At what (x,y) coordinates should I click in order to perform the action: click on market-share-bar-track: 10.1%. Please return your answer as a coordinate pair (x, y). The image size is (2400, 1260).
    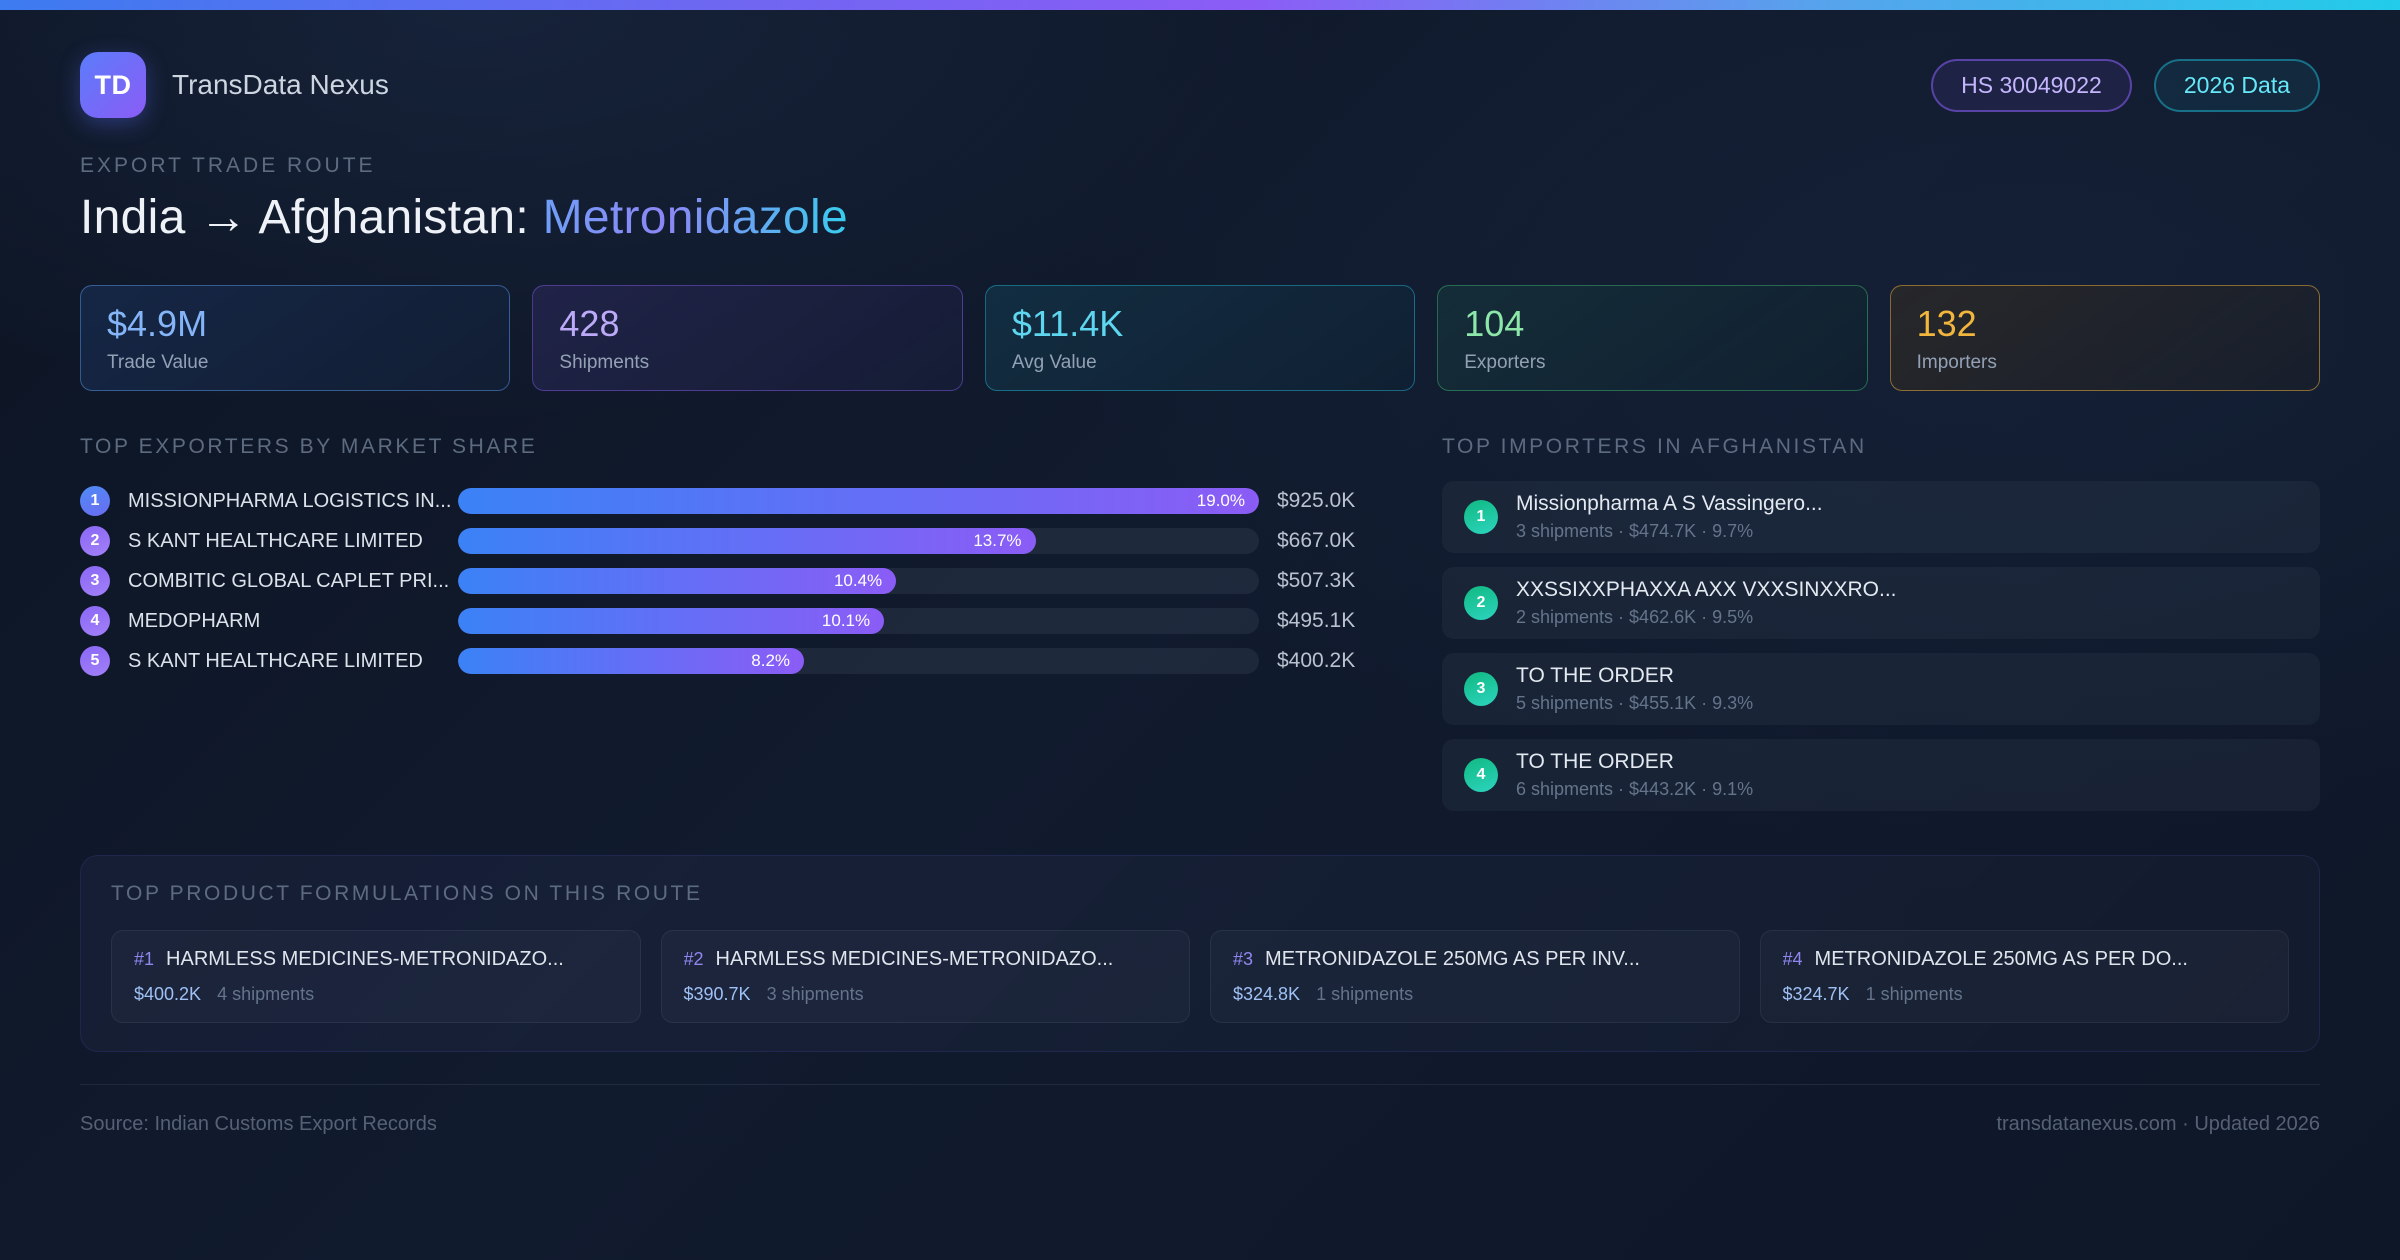
    Looking at the image, I should click on (858, 621).